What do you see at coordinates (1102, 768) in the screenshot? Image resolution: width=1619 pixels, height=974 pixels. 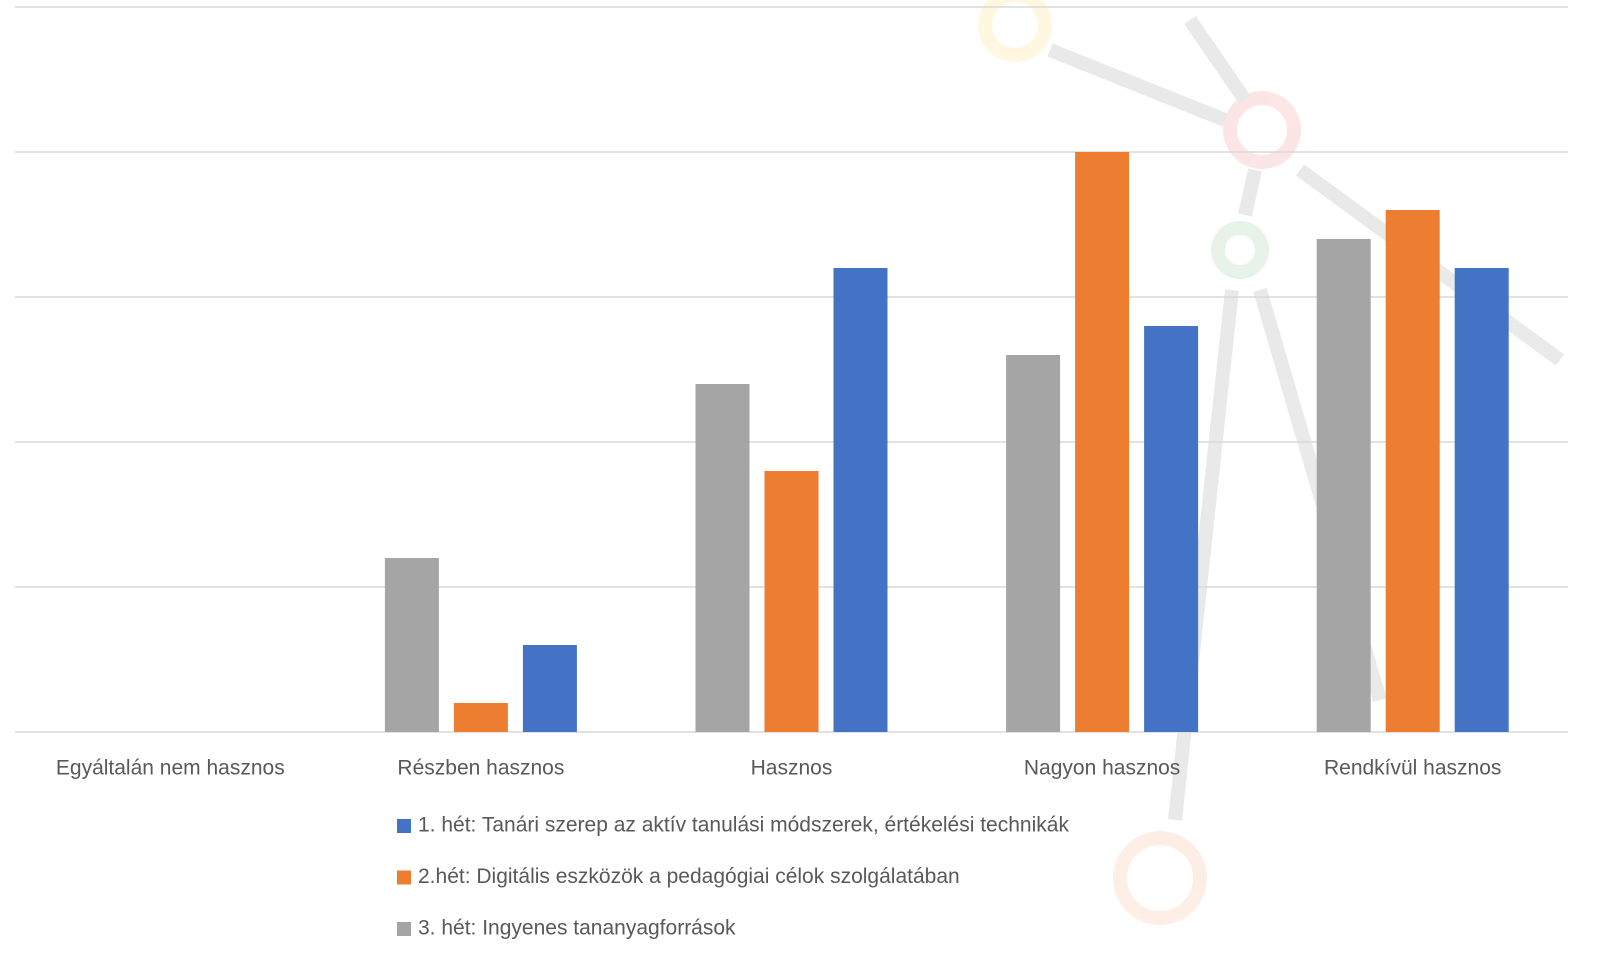 I see `x-tick-label: Nagyon hasznos` at bounding box center [1102, 768].